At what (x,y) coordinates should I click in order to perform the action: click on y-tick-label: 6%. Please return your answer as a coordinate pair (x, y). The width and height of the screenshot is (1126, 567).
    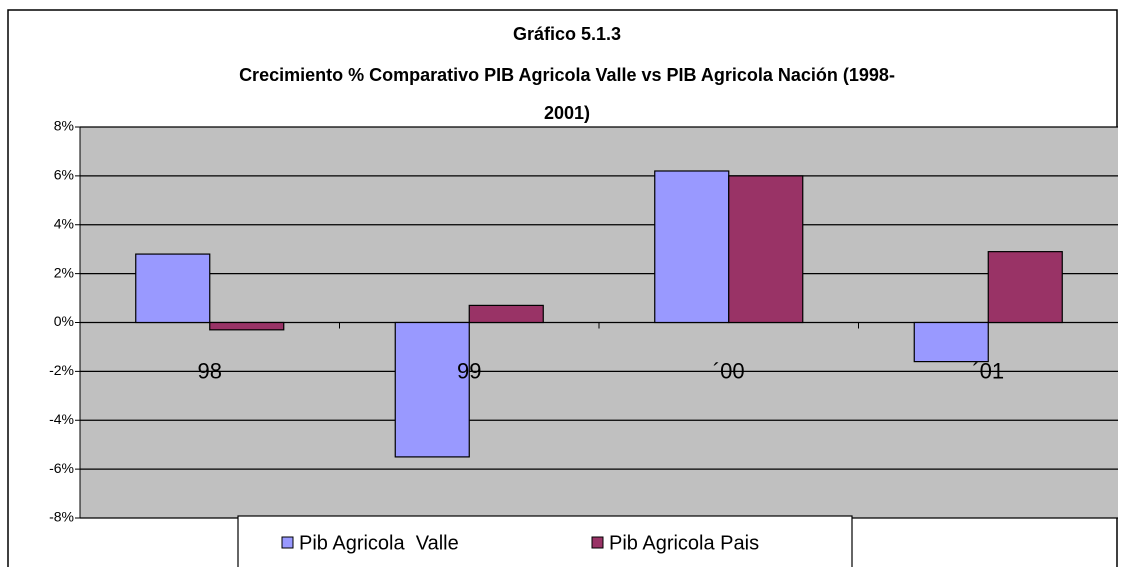
    Looking at the image, I should click on (64, 175).